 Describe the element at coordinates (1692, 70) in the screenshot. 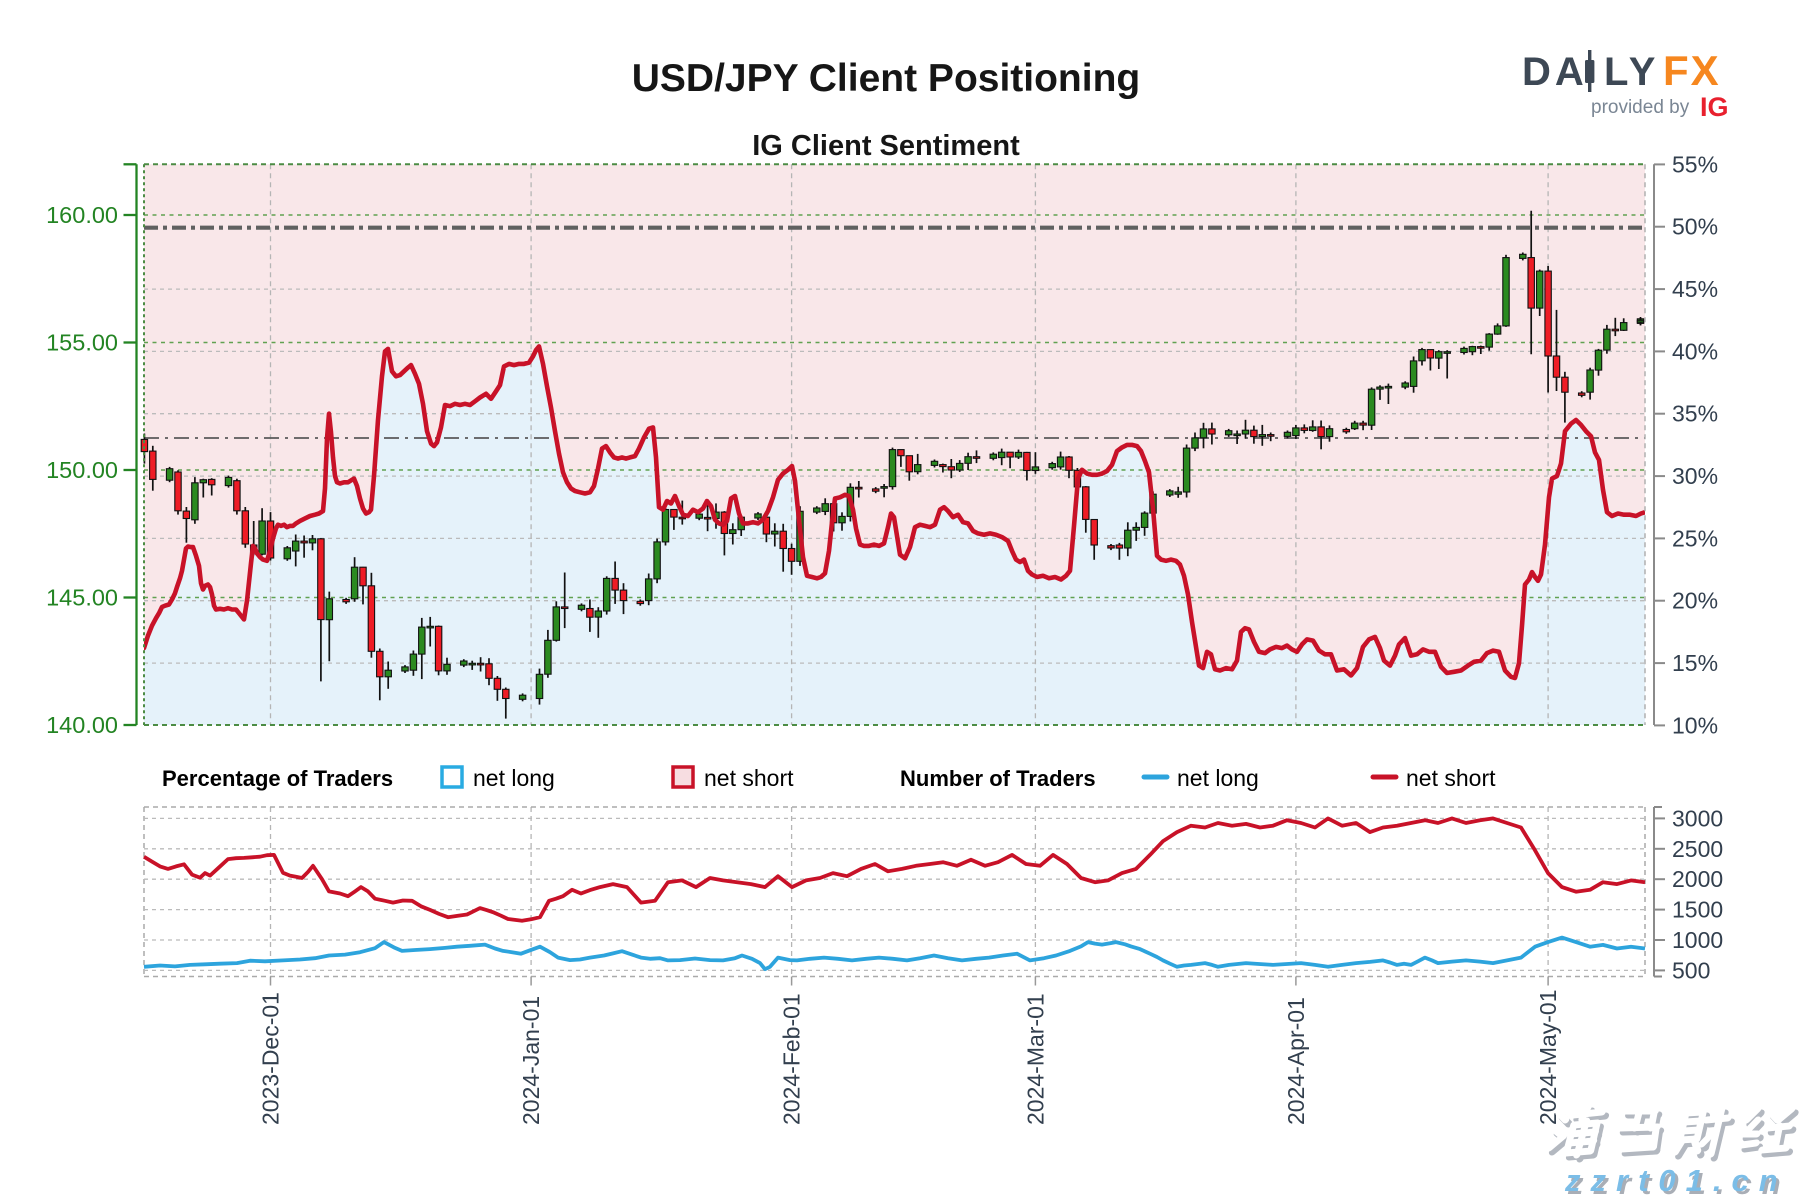

I see `svg-text: FX` at that location.